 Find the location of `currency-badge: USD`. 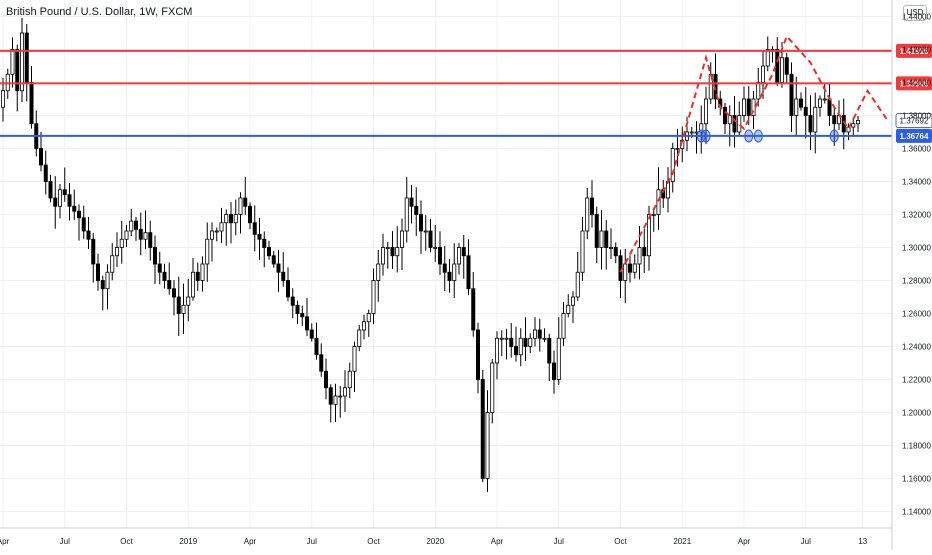

currency-badge: USD is located at coordinates (915, 13).